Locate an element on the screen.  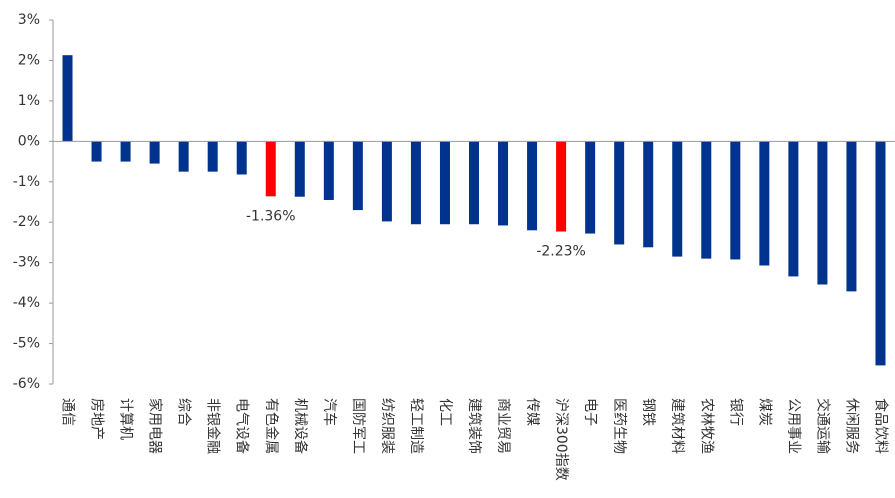
x-tick-label: 煤炭 is located at coordinates (764, 412).